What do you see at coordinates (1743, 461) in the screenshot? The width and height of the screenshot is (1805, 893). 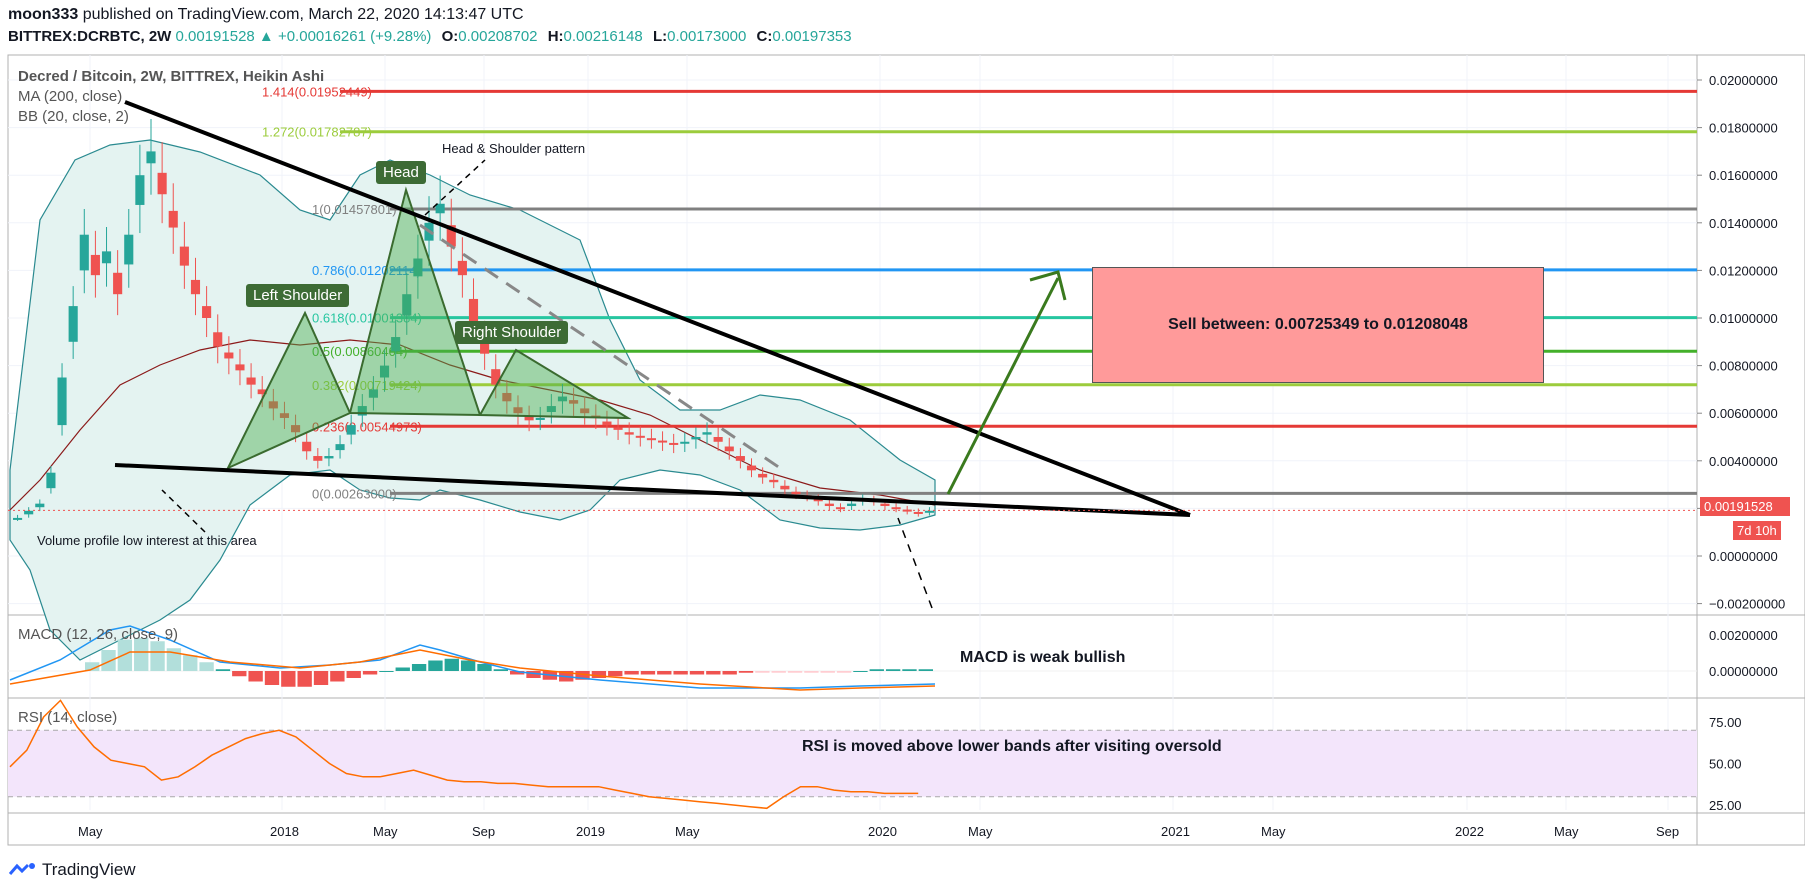 I see `y-tick-label: 0.00400000` at bounding box center [1743, 461].